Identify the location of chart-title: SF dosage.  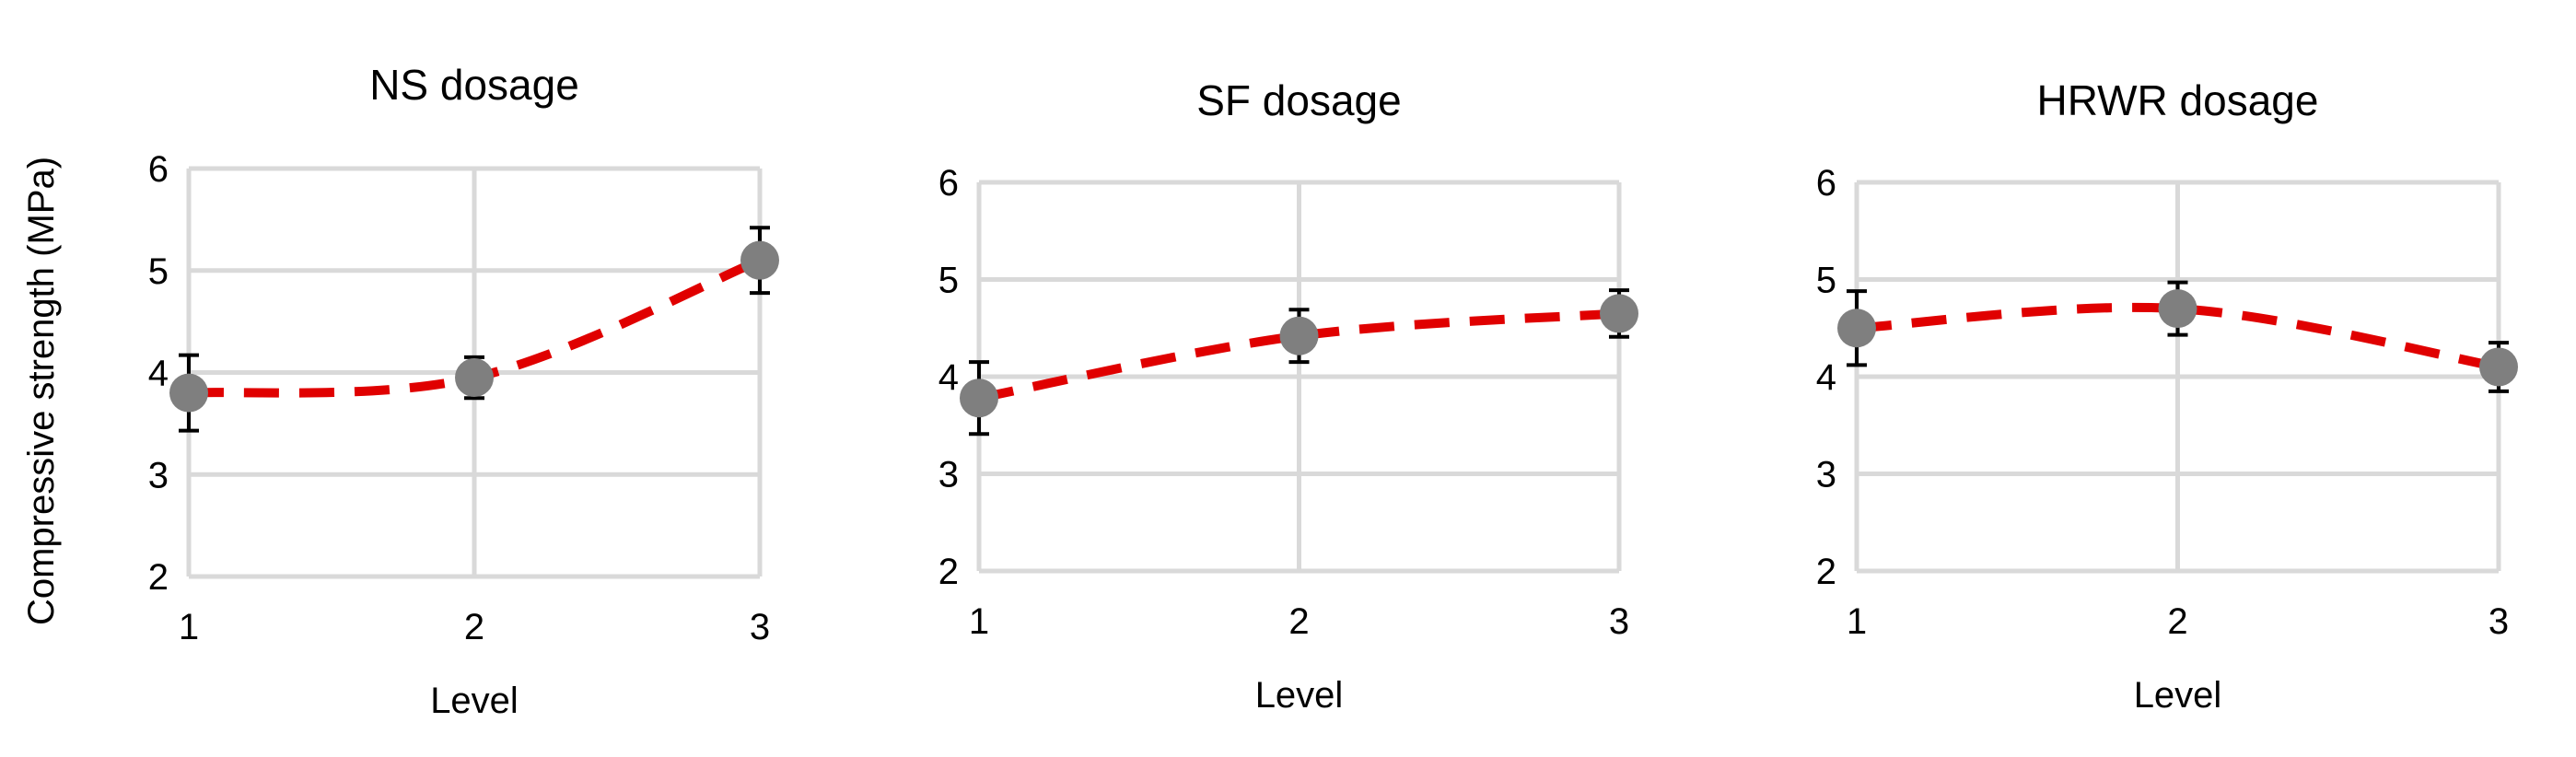
(1298, 100).